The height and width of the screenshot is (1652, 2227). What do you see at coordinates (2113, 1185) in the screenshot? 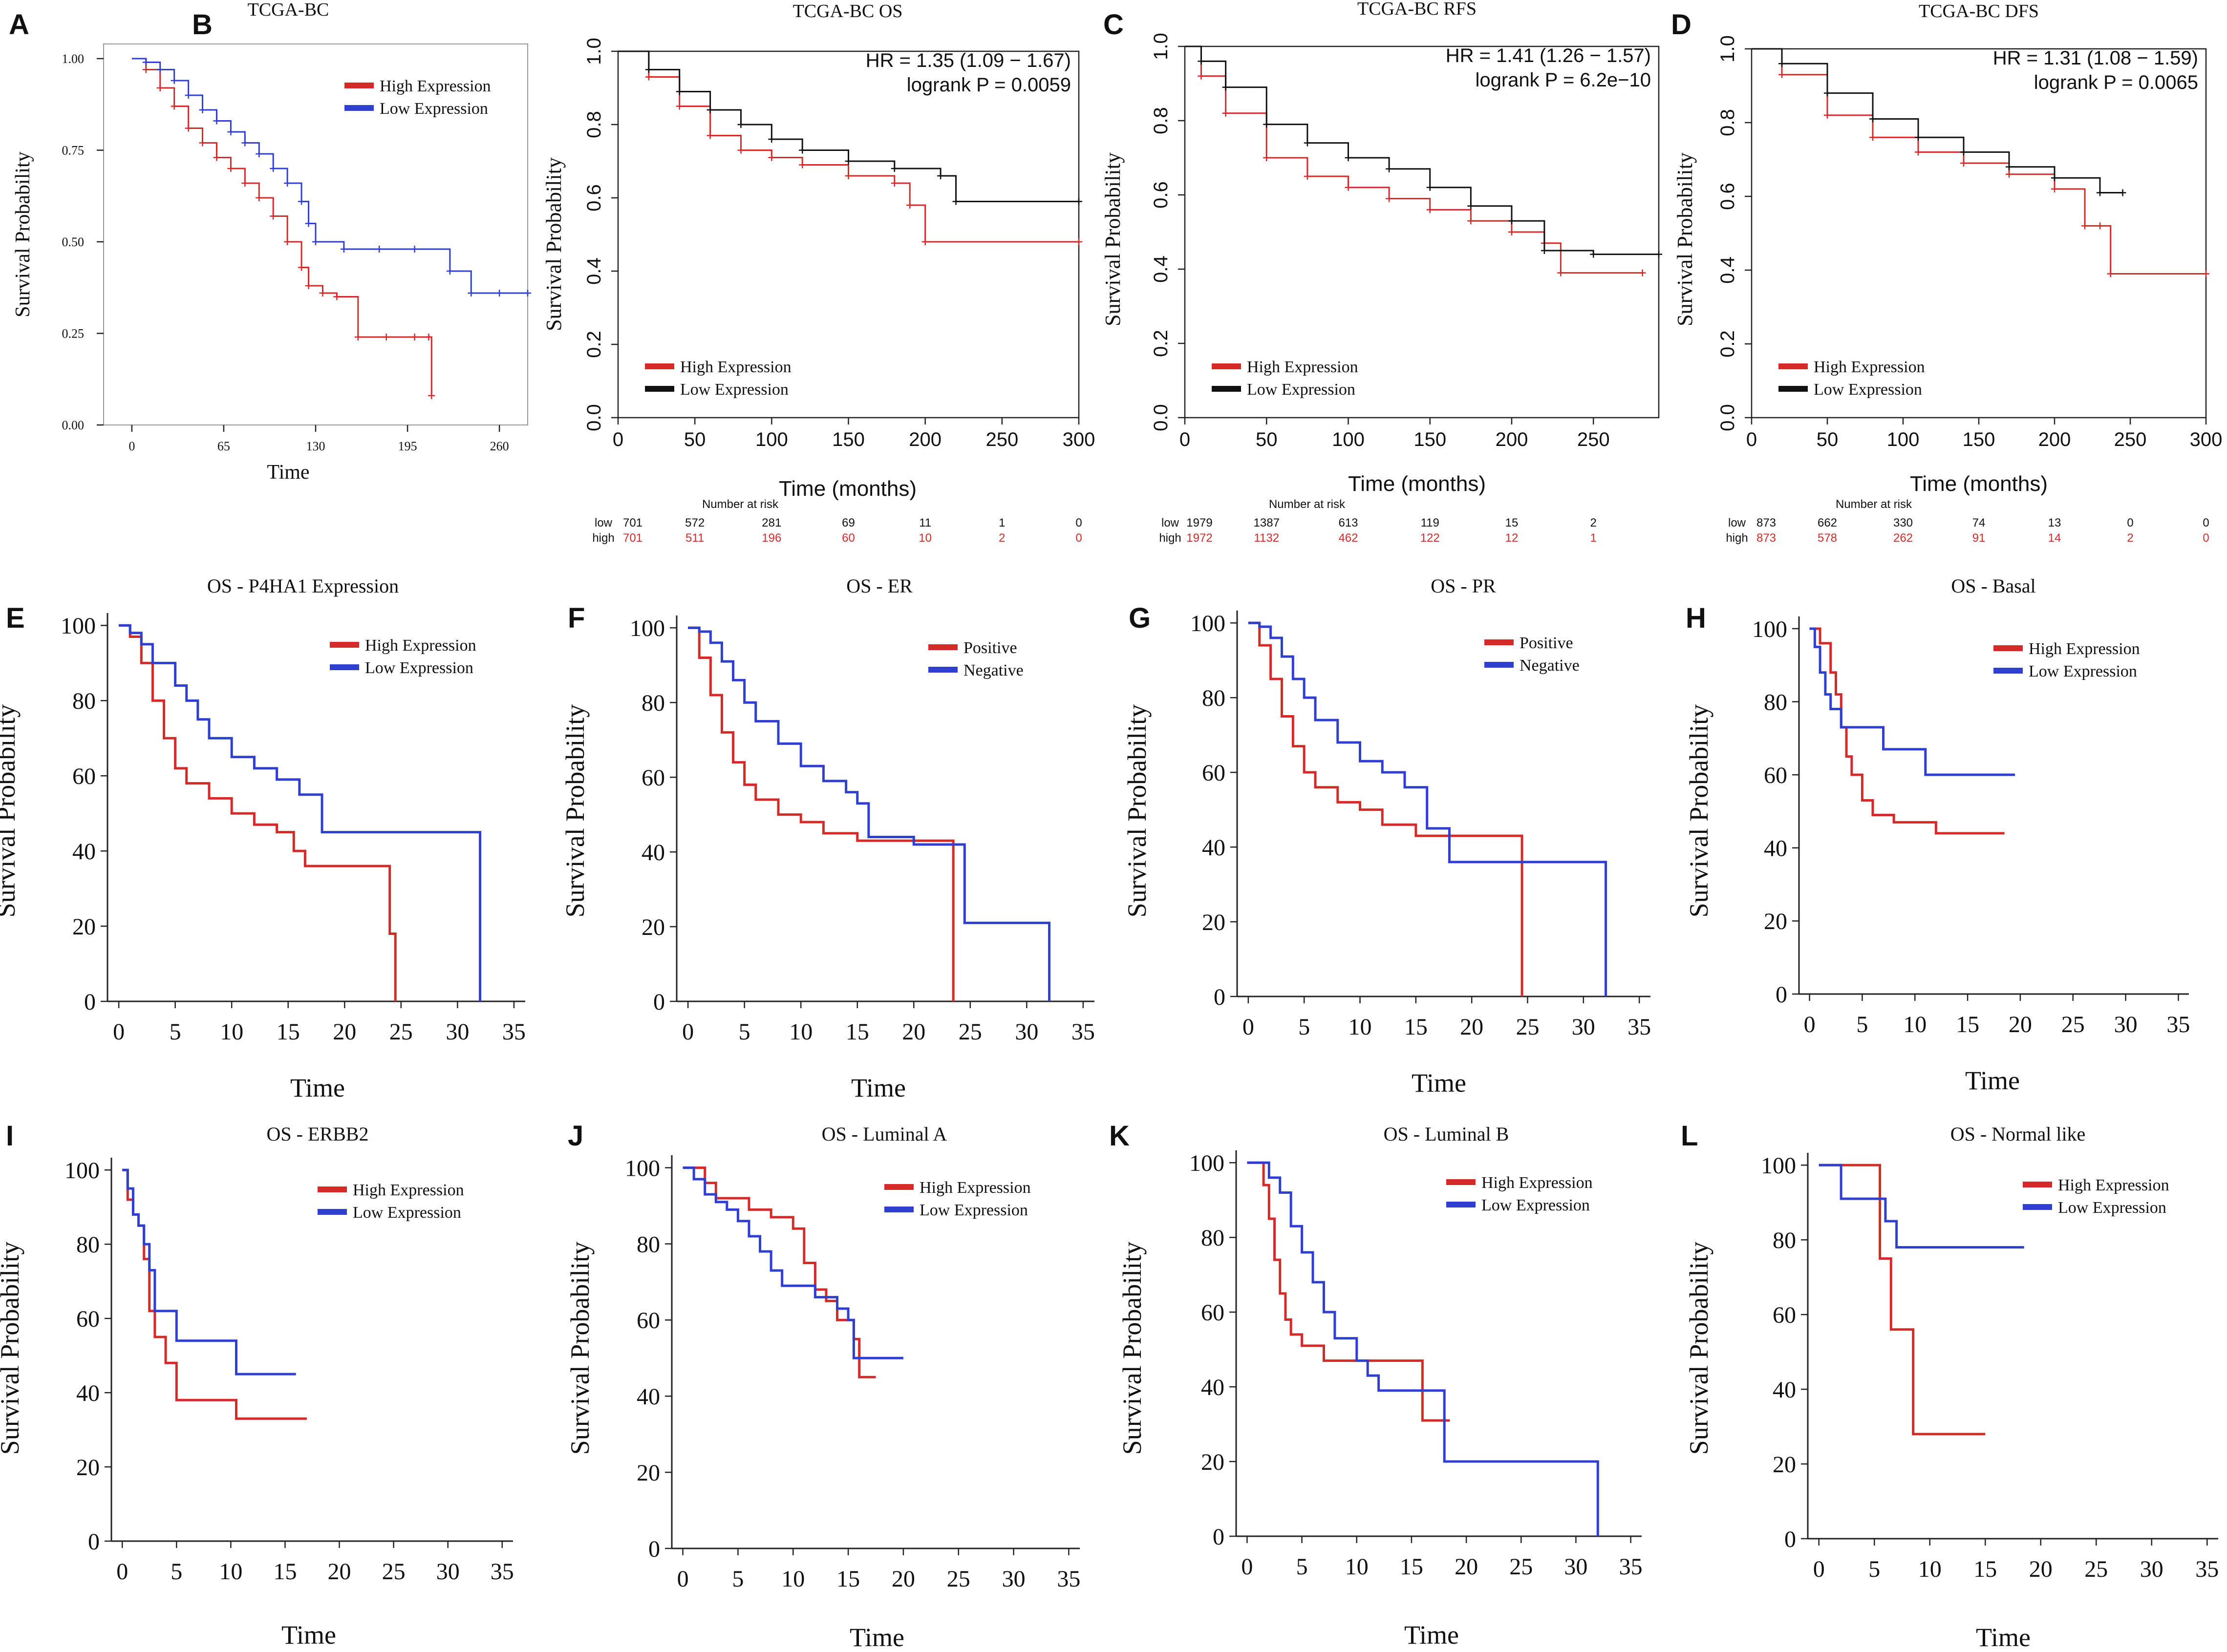
I see `legend-label: High Expression` at bounding box center [2113, 1185].